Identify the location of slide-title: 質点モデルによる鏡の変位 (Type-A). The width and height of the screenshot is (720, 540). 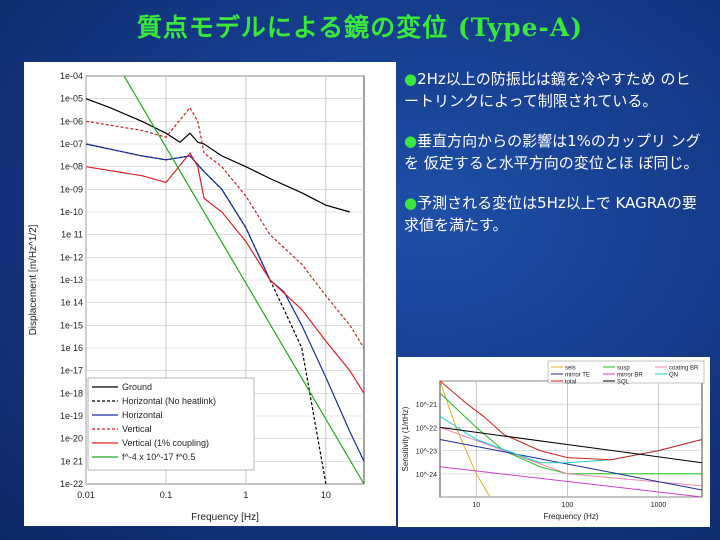
(360, 27).